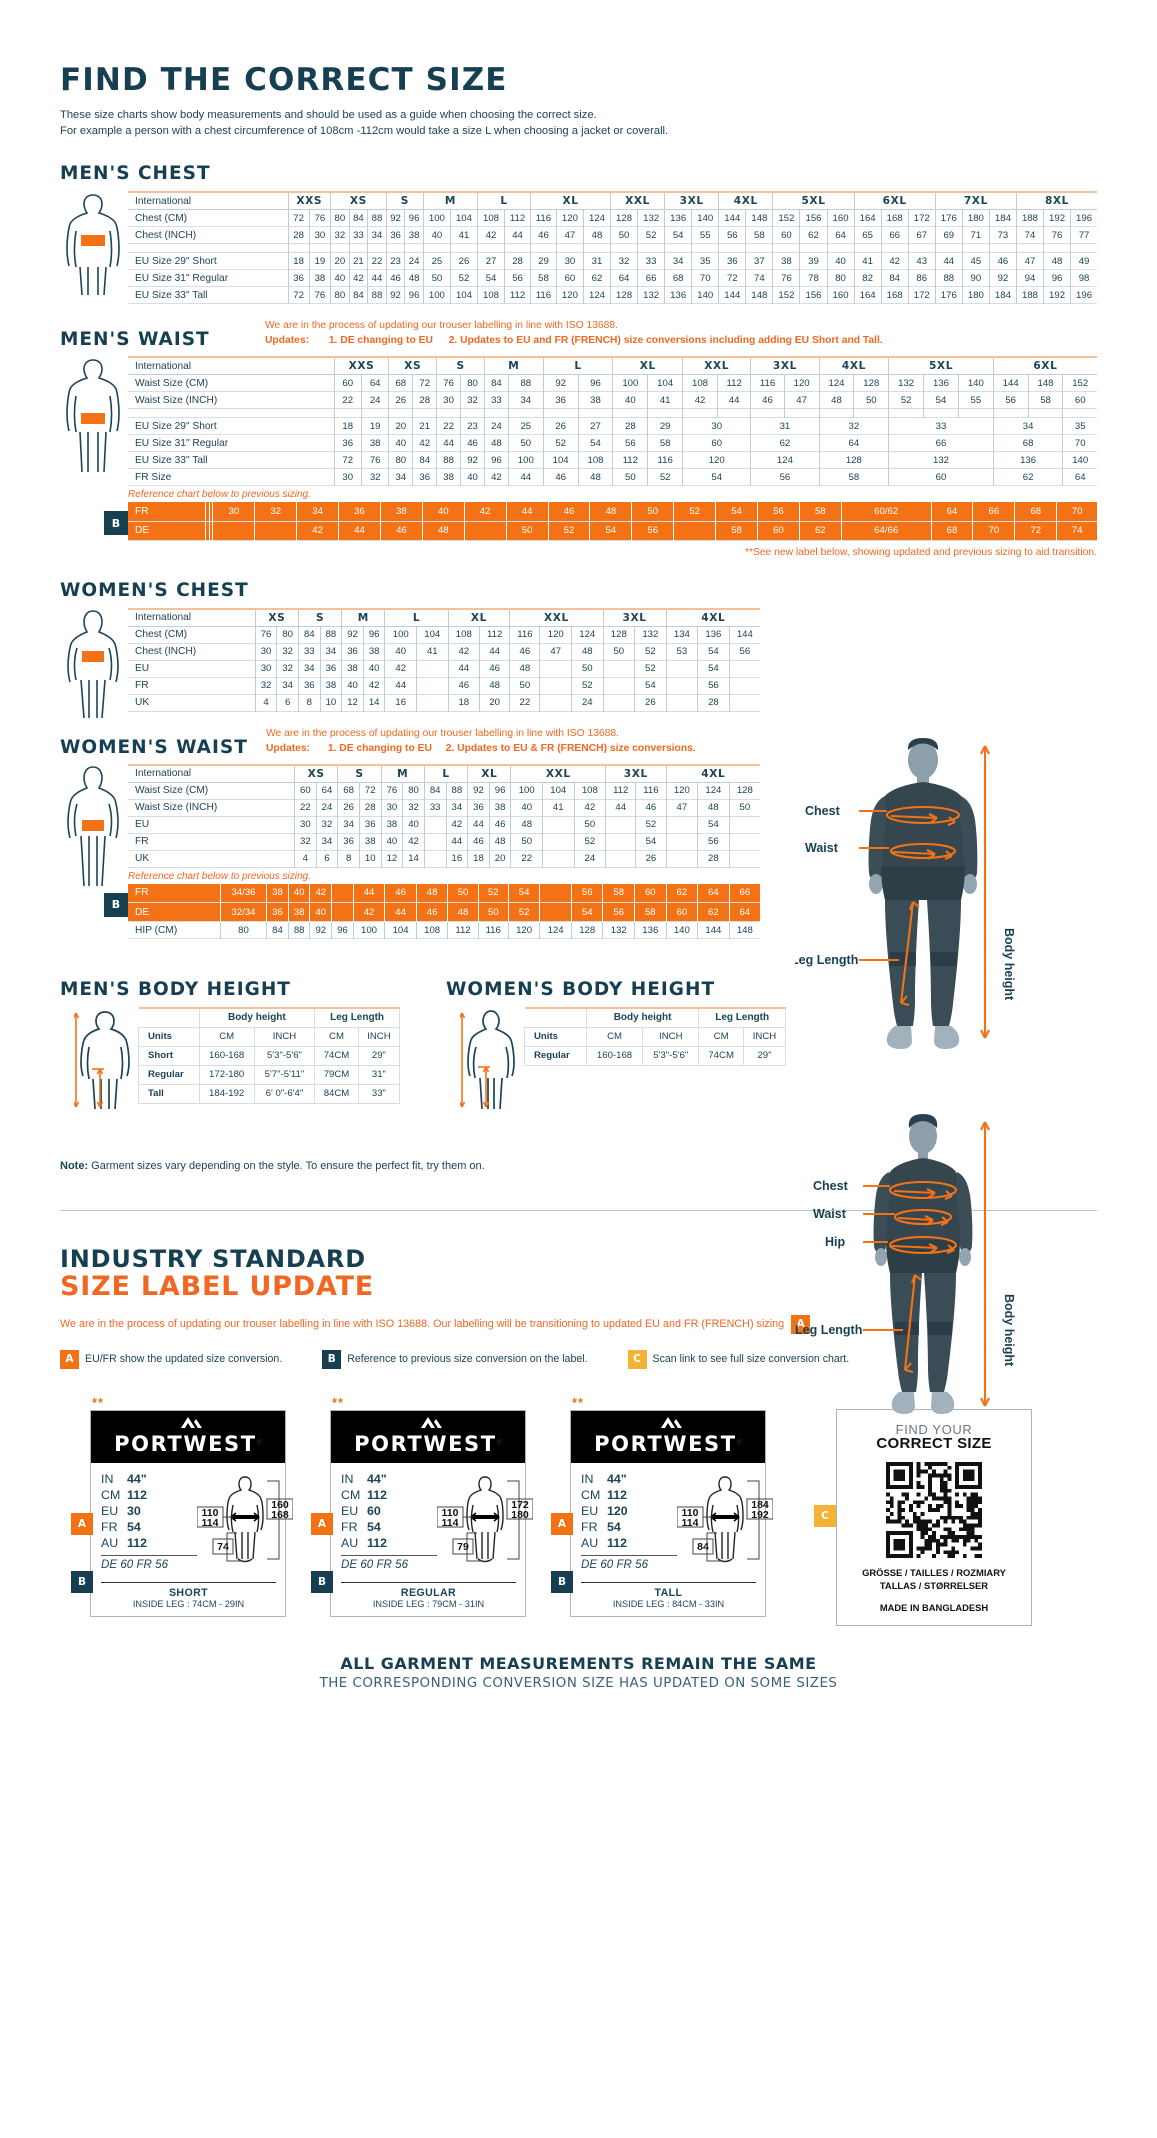  Describe the element at coordinates (494, 702) in the screenshot. I see `cell: 20` at that location.